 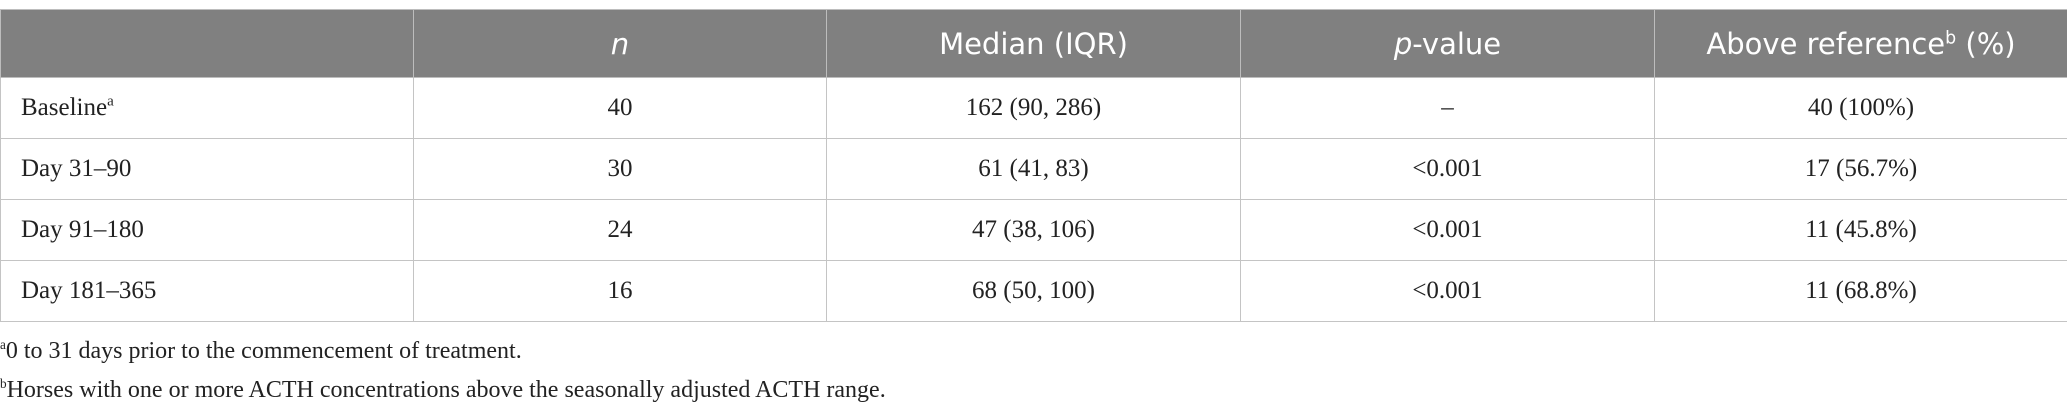 I want to click on table-cell: 17 (56.7%), so click(x=1860, y=169).